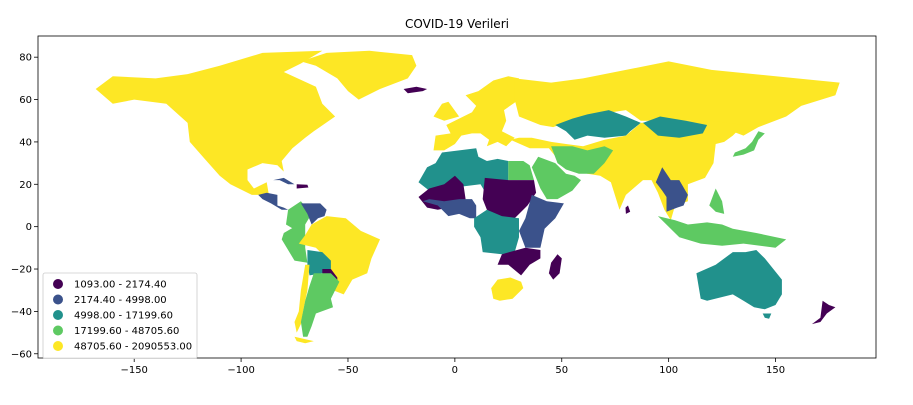 The width and height of the screenshot is (913, 405). I want to click on region-tasmania, so click(767, 316).